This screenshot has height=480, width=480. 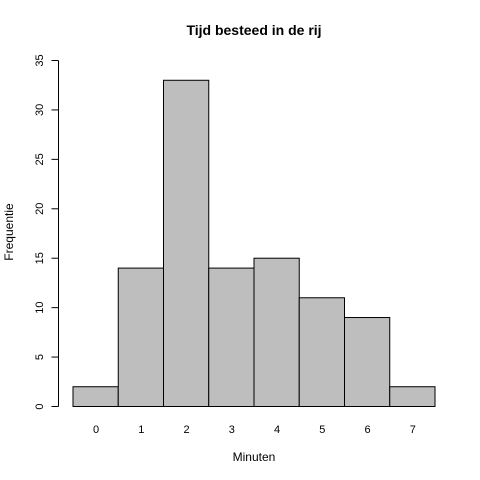 What do you see at coordinates (96, 430) in the screenshot?
I see `x-tick-label-0: 0` at bounding box center [96, 430].